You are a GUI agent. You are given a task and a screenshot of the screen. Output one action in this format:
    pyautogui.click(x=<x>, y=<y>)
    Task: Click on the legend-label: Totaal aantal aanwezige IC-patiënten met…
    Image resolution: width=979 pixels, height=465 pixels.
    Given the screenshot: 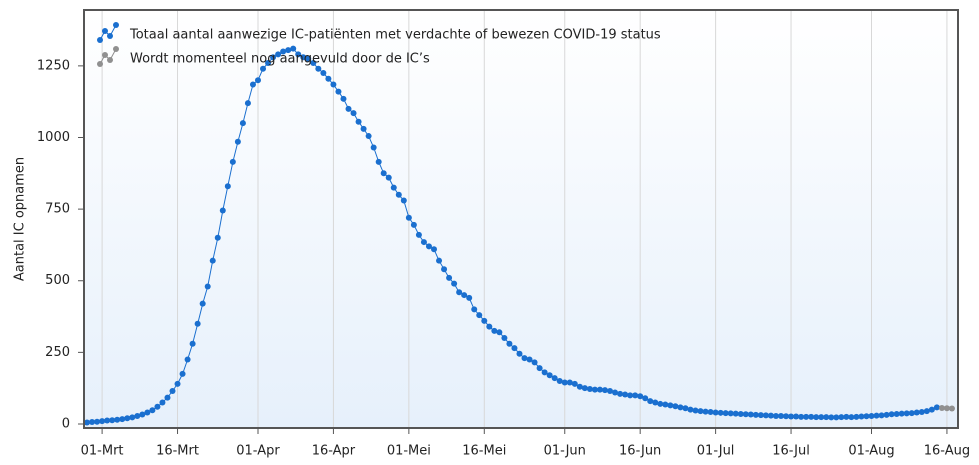 What is the action you would take?
    pyautogui.click(x=395, y=35)
    